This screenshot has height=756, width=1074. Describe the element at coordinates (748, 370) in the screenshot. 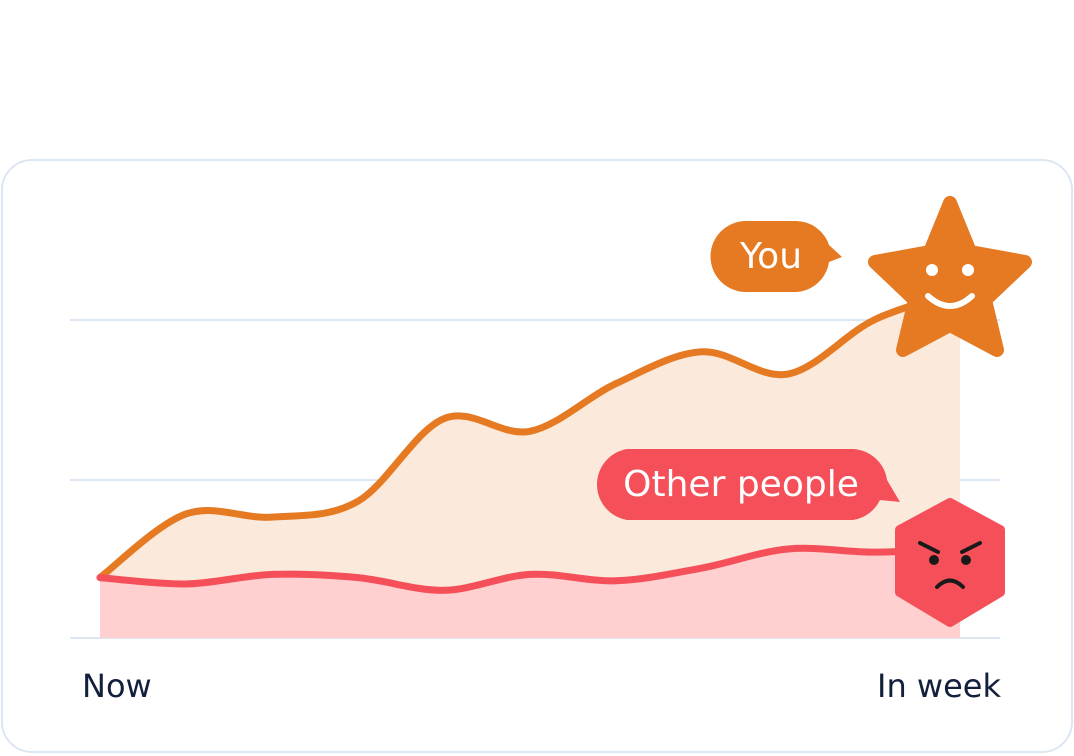

I see `legend: You Other people` at that location.